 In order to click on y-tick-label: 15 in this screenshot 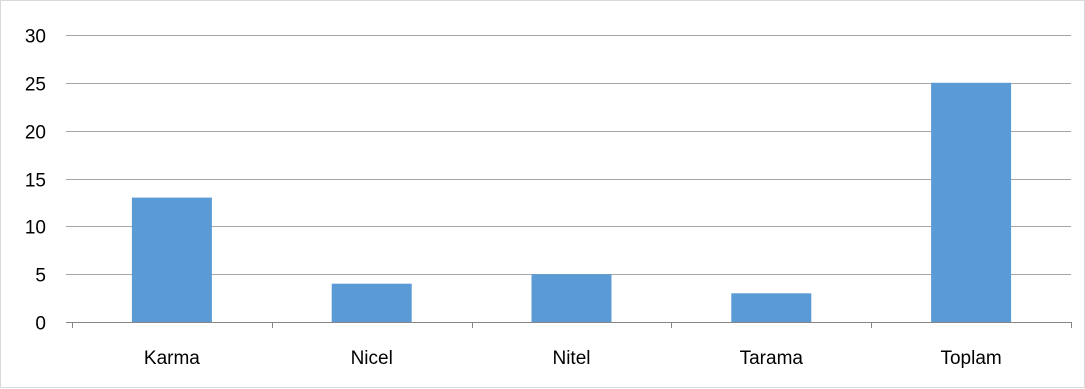, I will do `click(35, 181)`.